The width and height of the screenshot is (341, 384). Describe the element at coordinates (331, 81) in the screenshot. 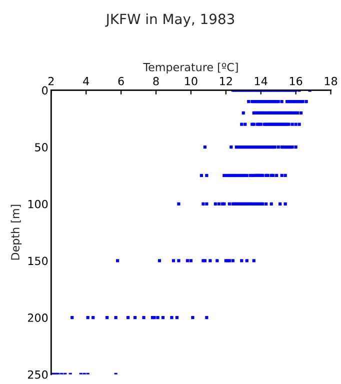

I see `x-tick-label: 18` at that location.